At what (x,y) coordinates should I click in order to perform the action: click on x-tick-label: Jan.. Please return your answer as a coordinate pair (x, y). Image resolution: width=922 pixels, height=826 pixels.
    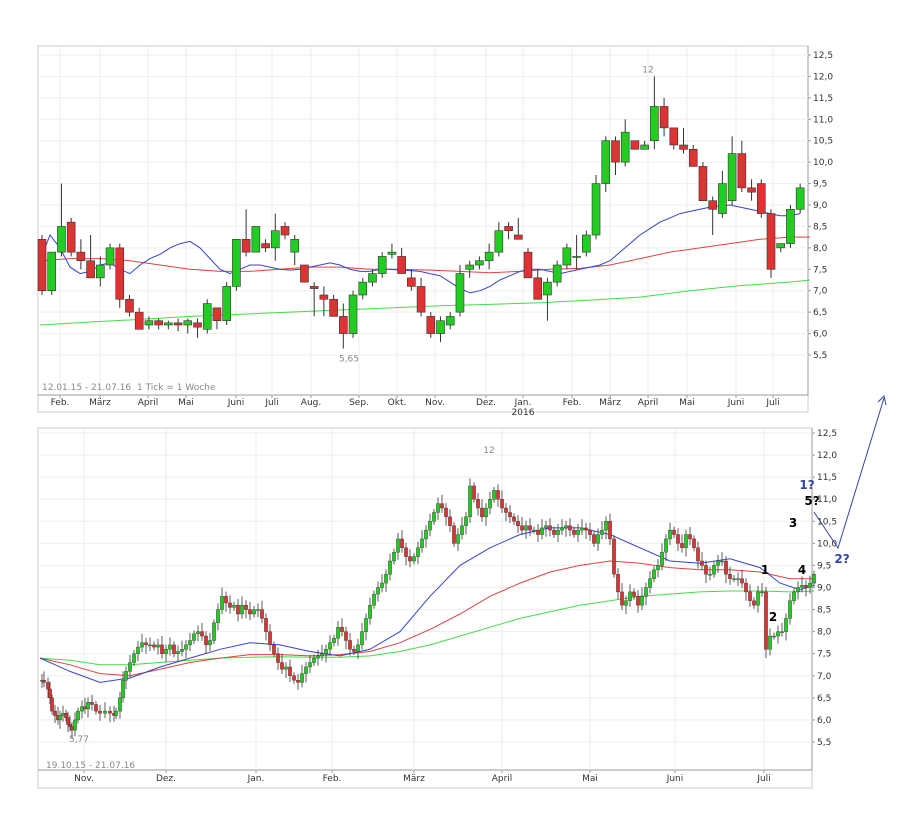
    Looking at the image, I should click on (523, 403).